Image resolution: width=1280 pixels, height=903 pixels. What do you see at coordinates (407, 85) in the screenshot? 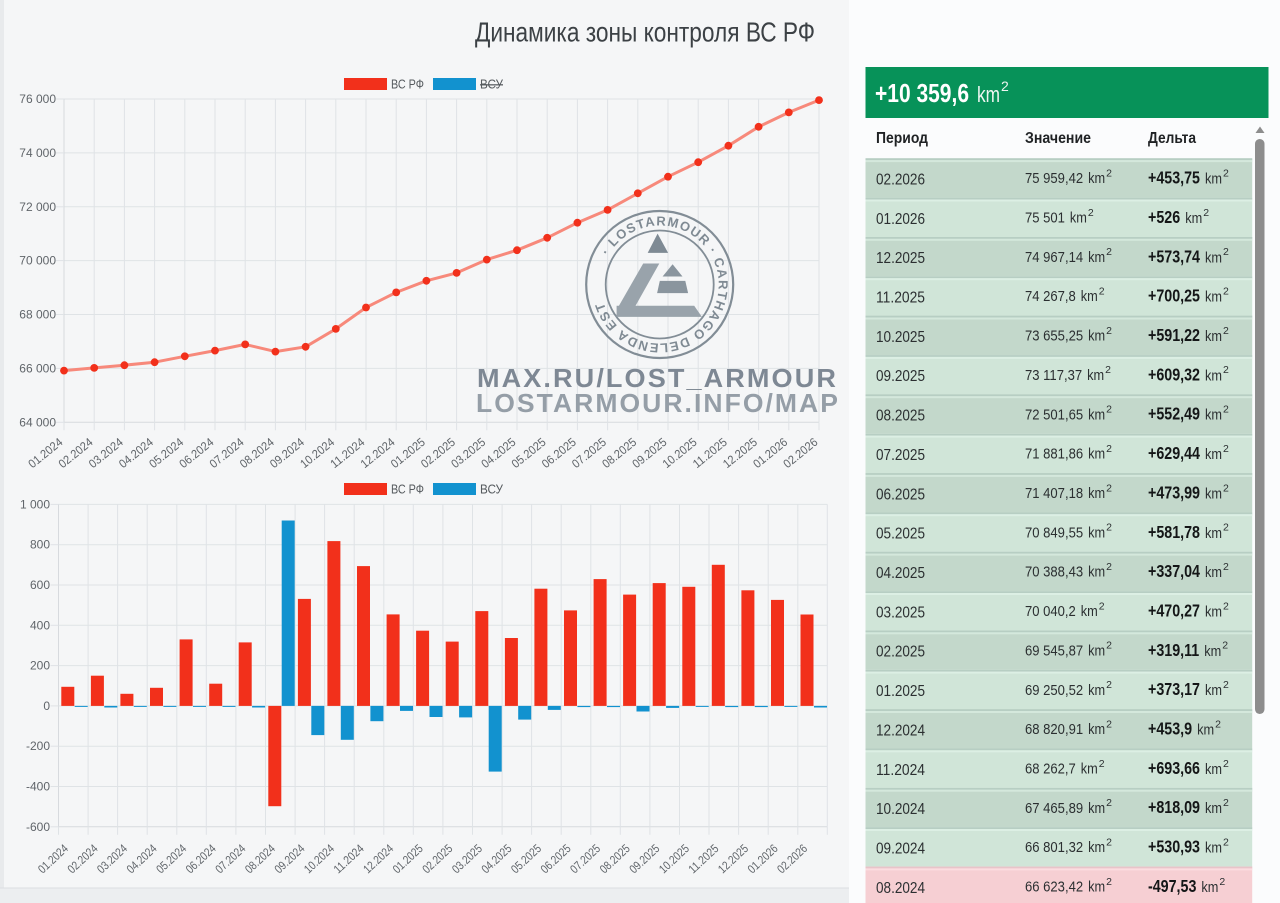
I see `svg-text: ВС РФ` at bounding box center [407, 85].